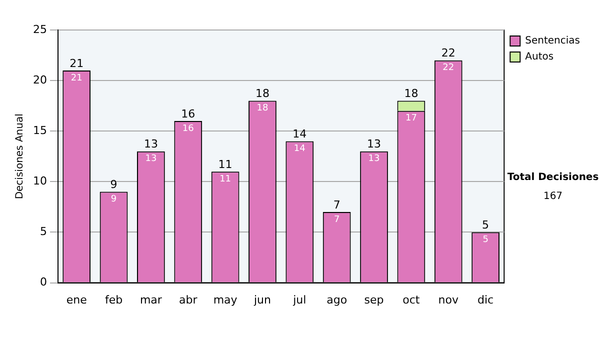 This screenshot has width=600, height=340. I want to click on x-tick-label: dic, so click(486, 299).